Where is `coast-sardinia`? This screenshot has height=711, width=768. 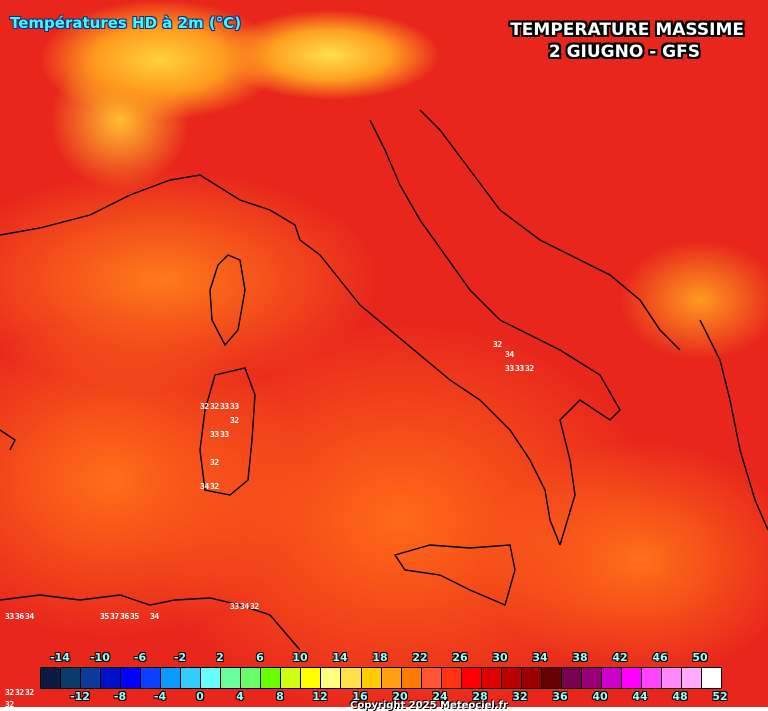
coast-sardinia is located at coordinates (227, 431).